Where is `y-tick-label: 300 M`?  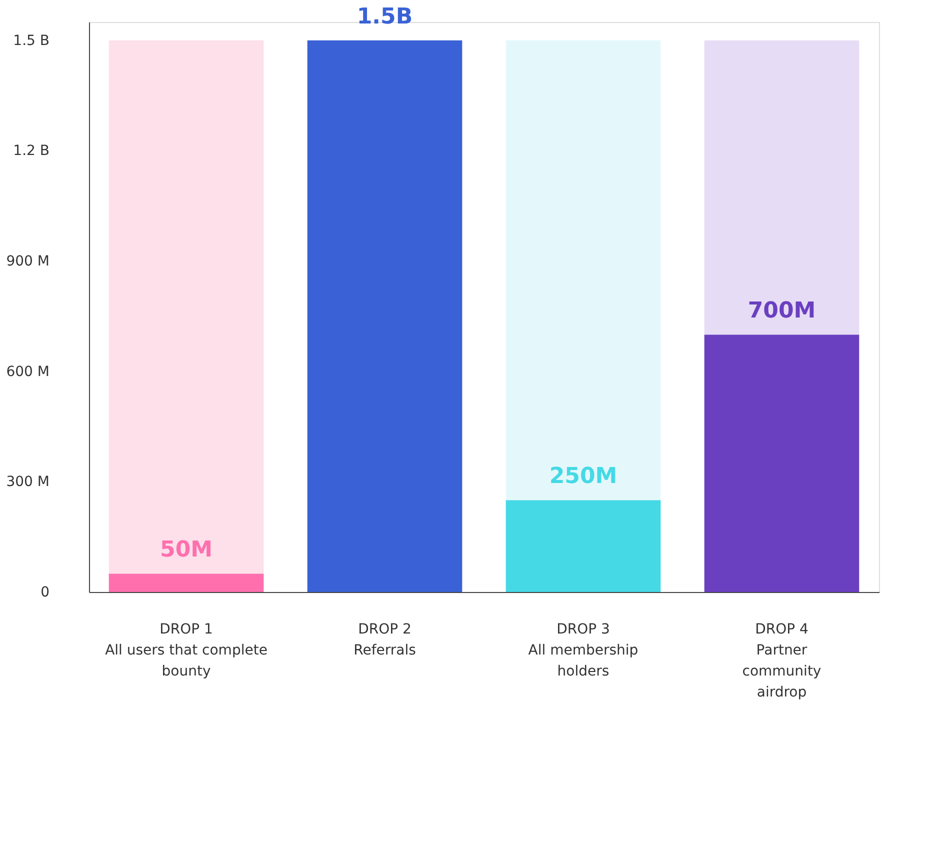 y-tick-label: 300 M is located at coordinates (28, 482).